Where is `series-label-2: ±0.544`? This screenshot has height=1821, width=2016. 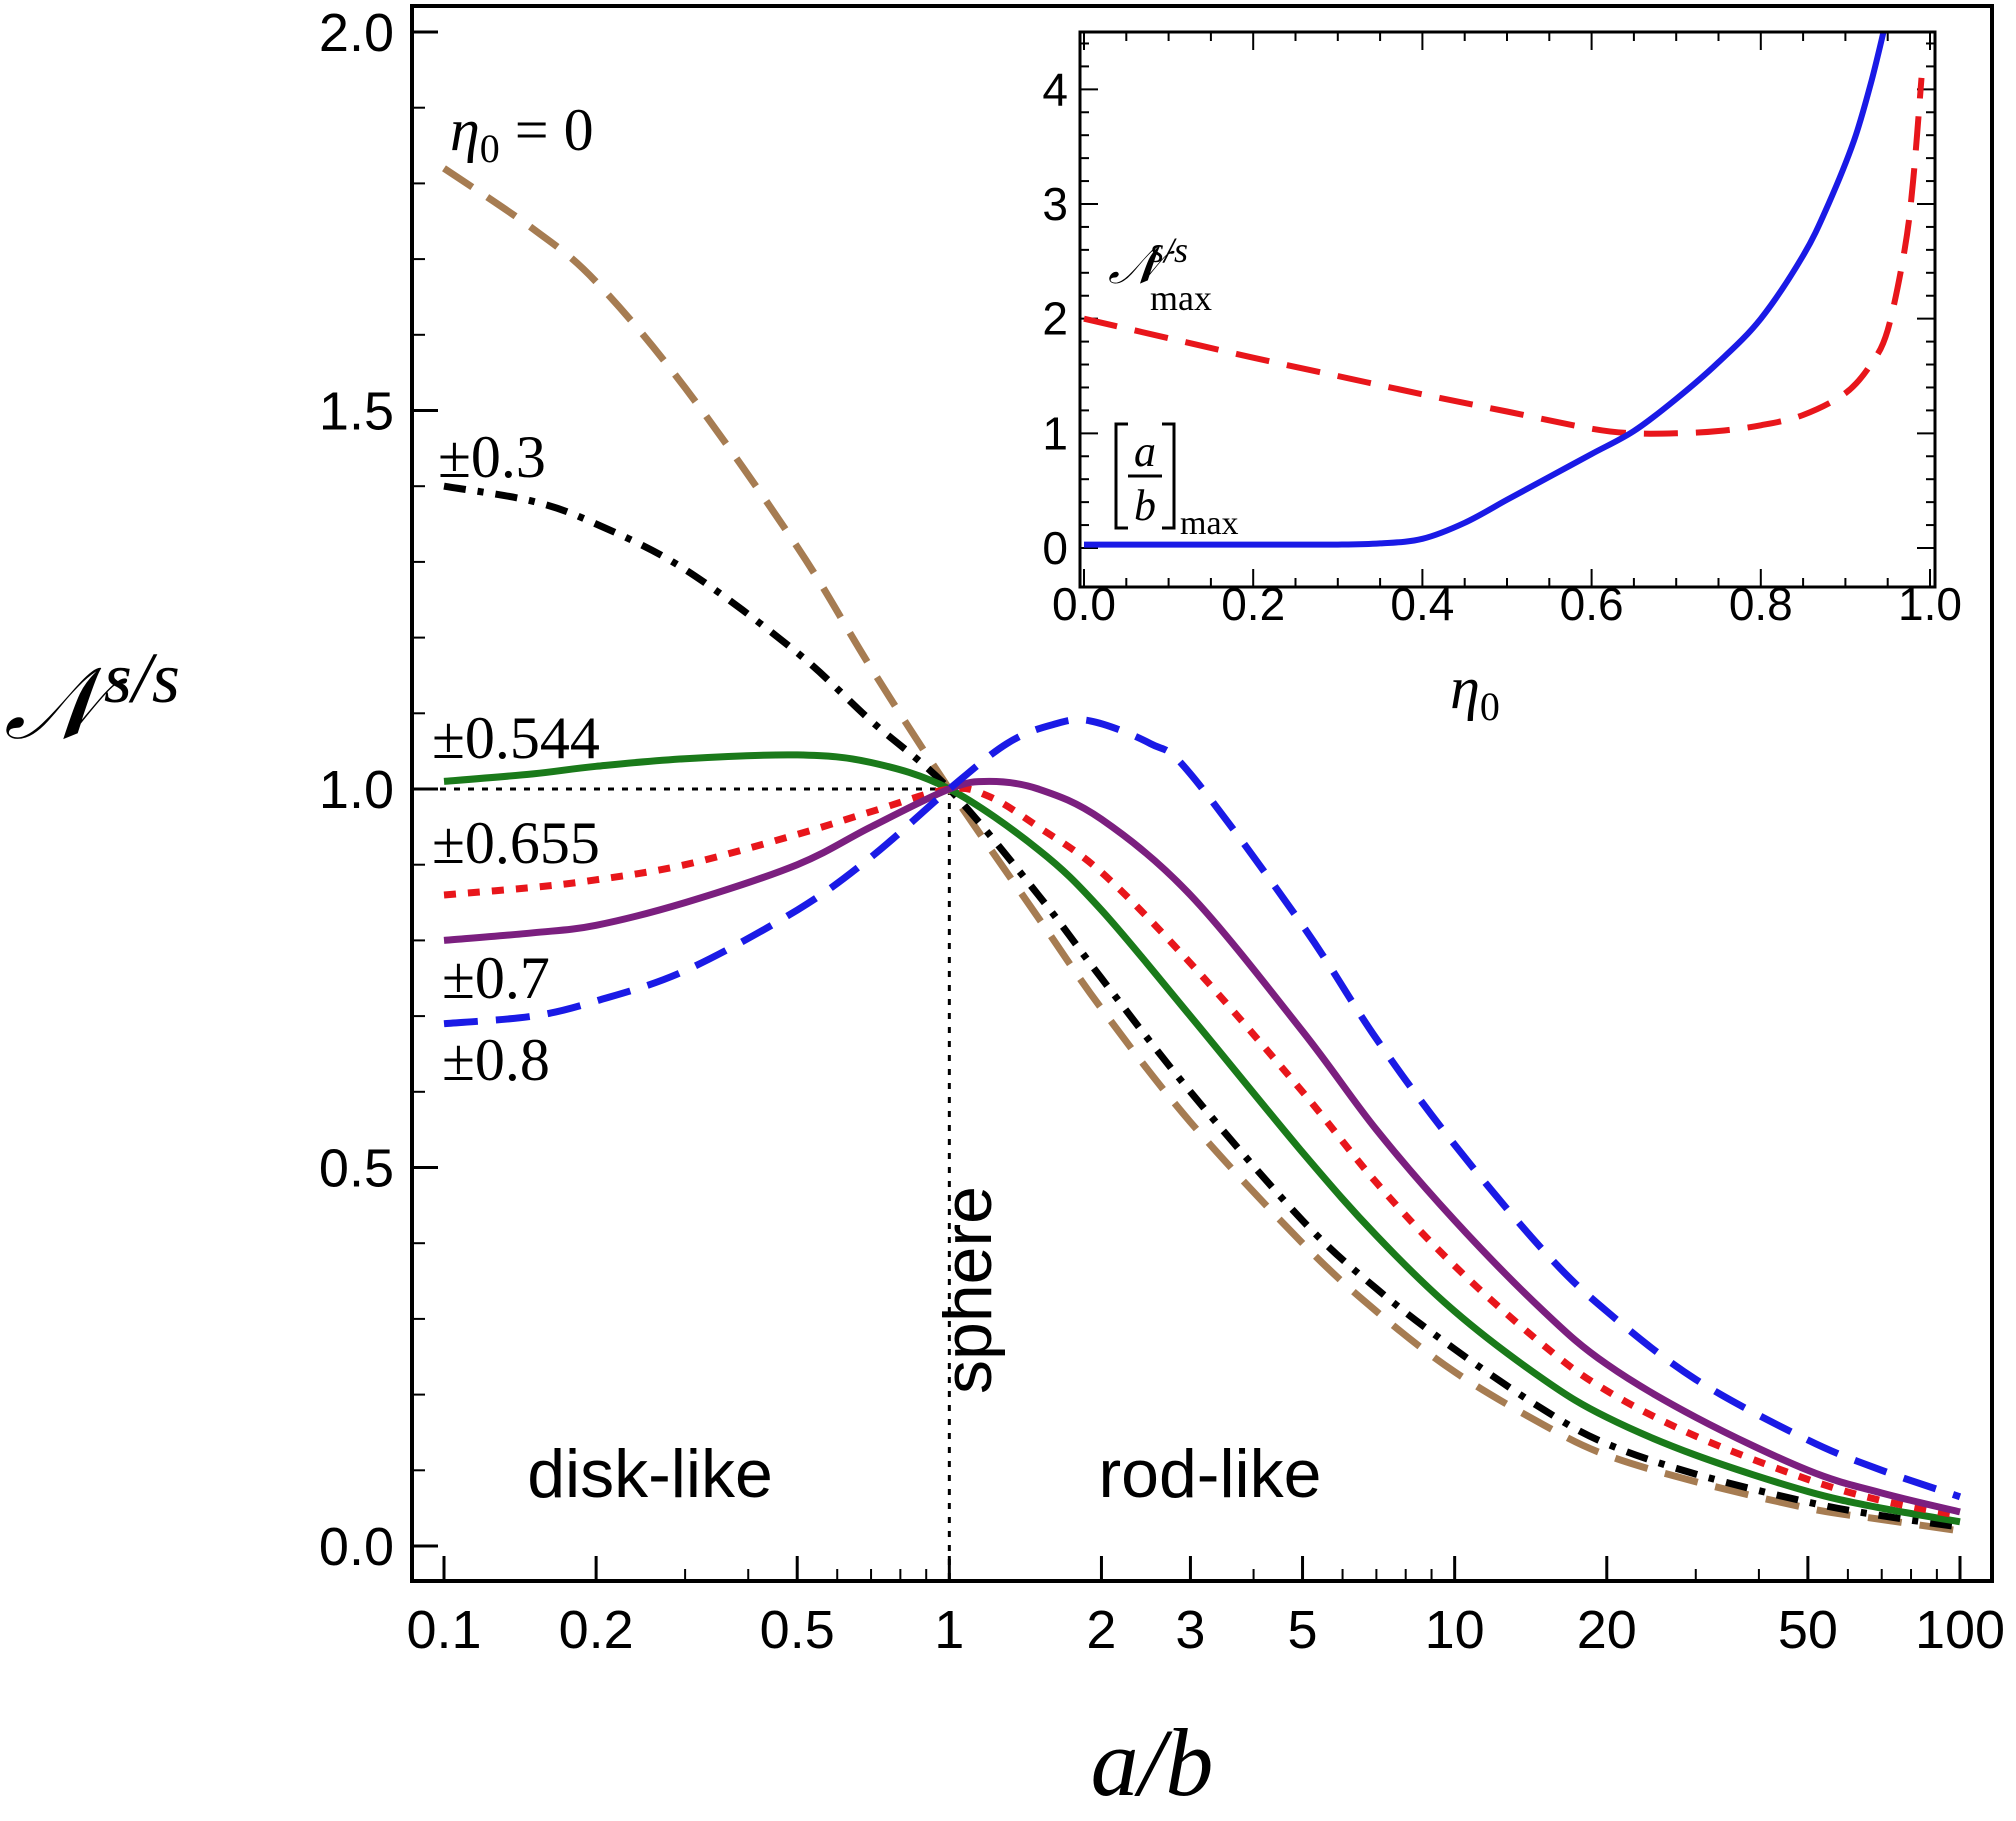 series-label-2: ±0.544 is located at coordinates (516, 738).